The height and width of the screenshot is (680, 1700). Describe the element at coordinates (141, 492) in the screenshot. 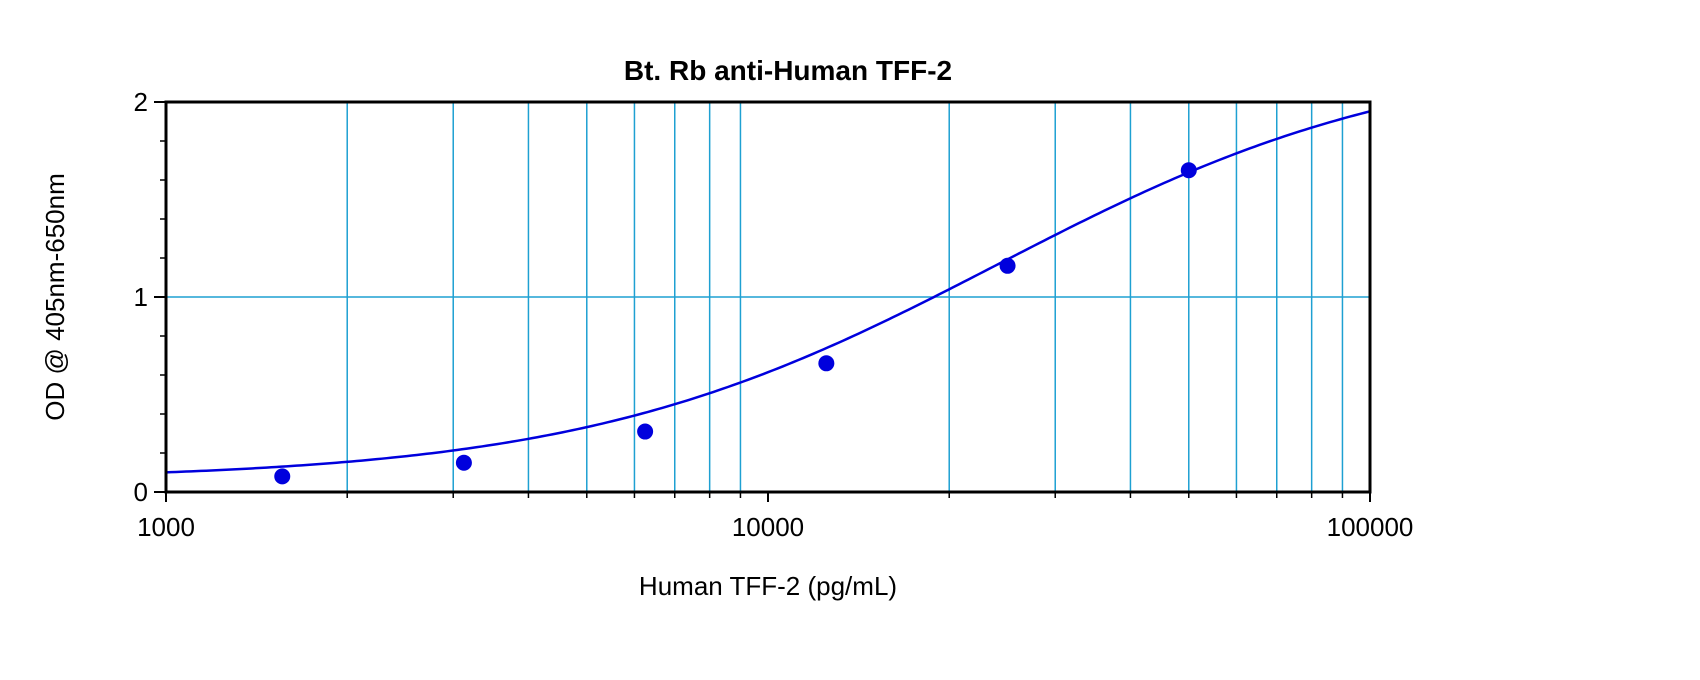

I see `y-tick-label: 0` at that location.